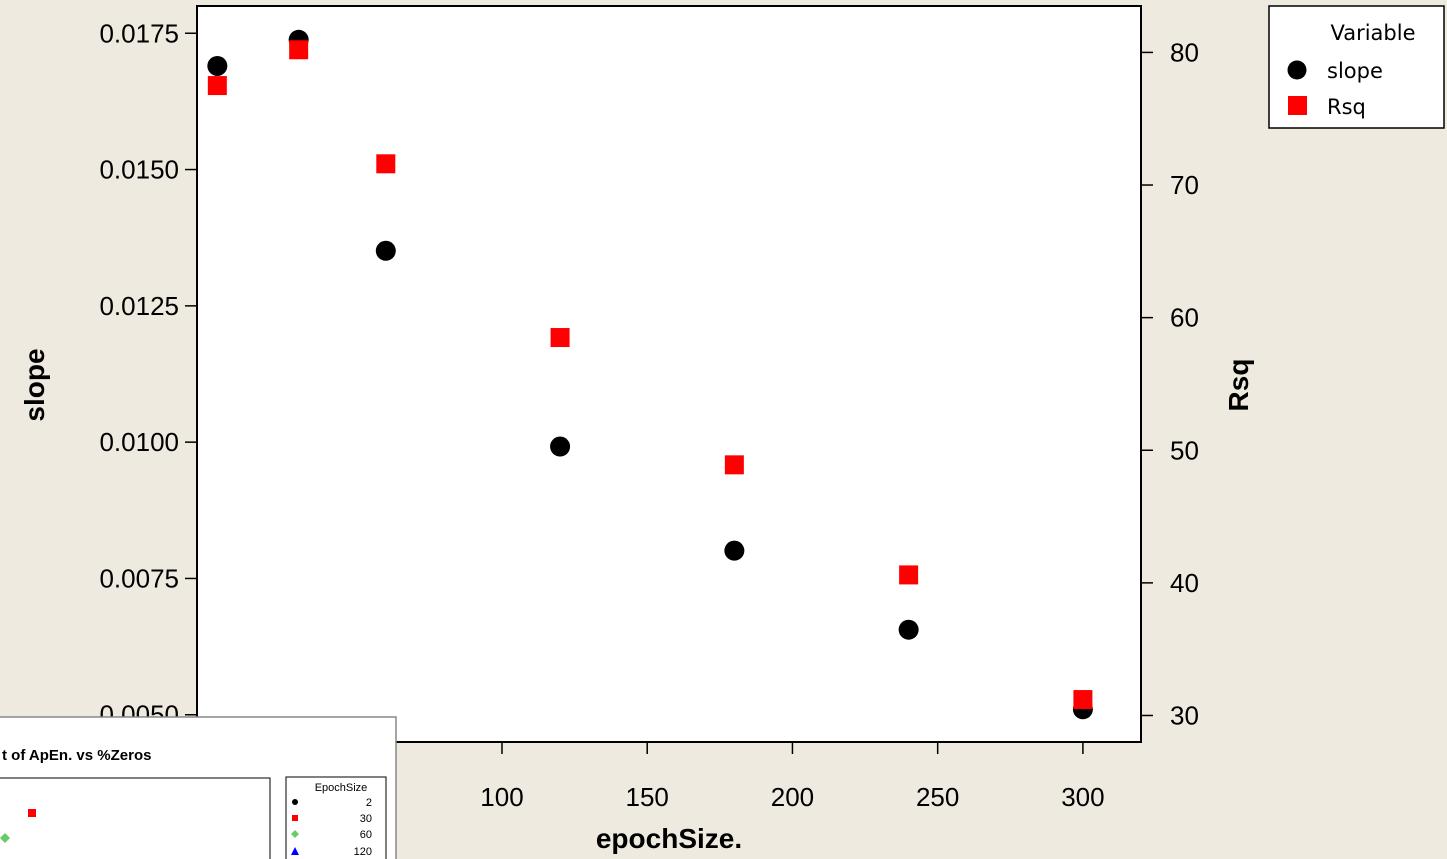 This screenshot has width=1447, height=859. Describe the element at coordinates (366, 835) in the screenshot. I see `inset-legend-label-60: 60` at that location.